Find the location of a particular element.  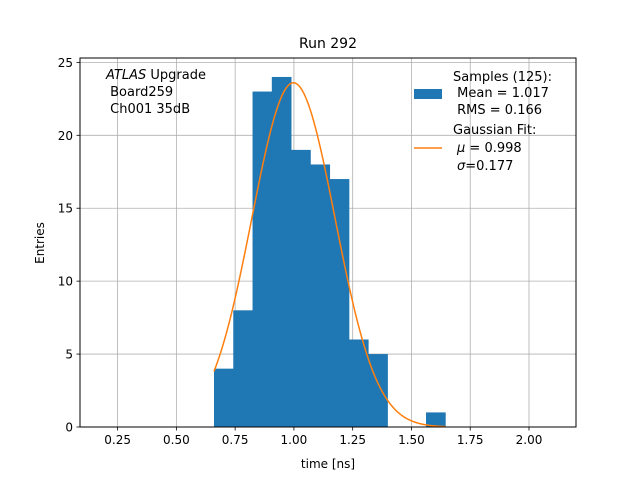

x-tick-label: 1.50 is located at coordinates (411, 440).